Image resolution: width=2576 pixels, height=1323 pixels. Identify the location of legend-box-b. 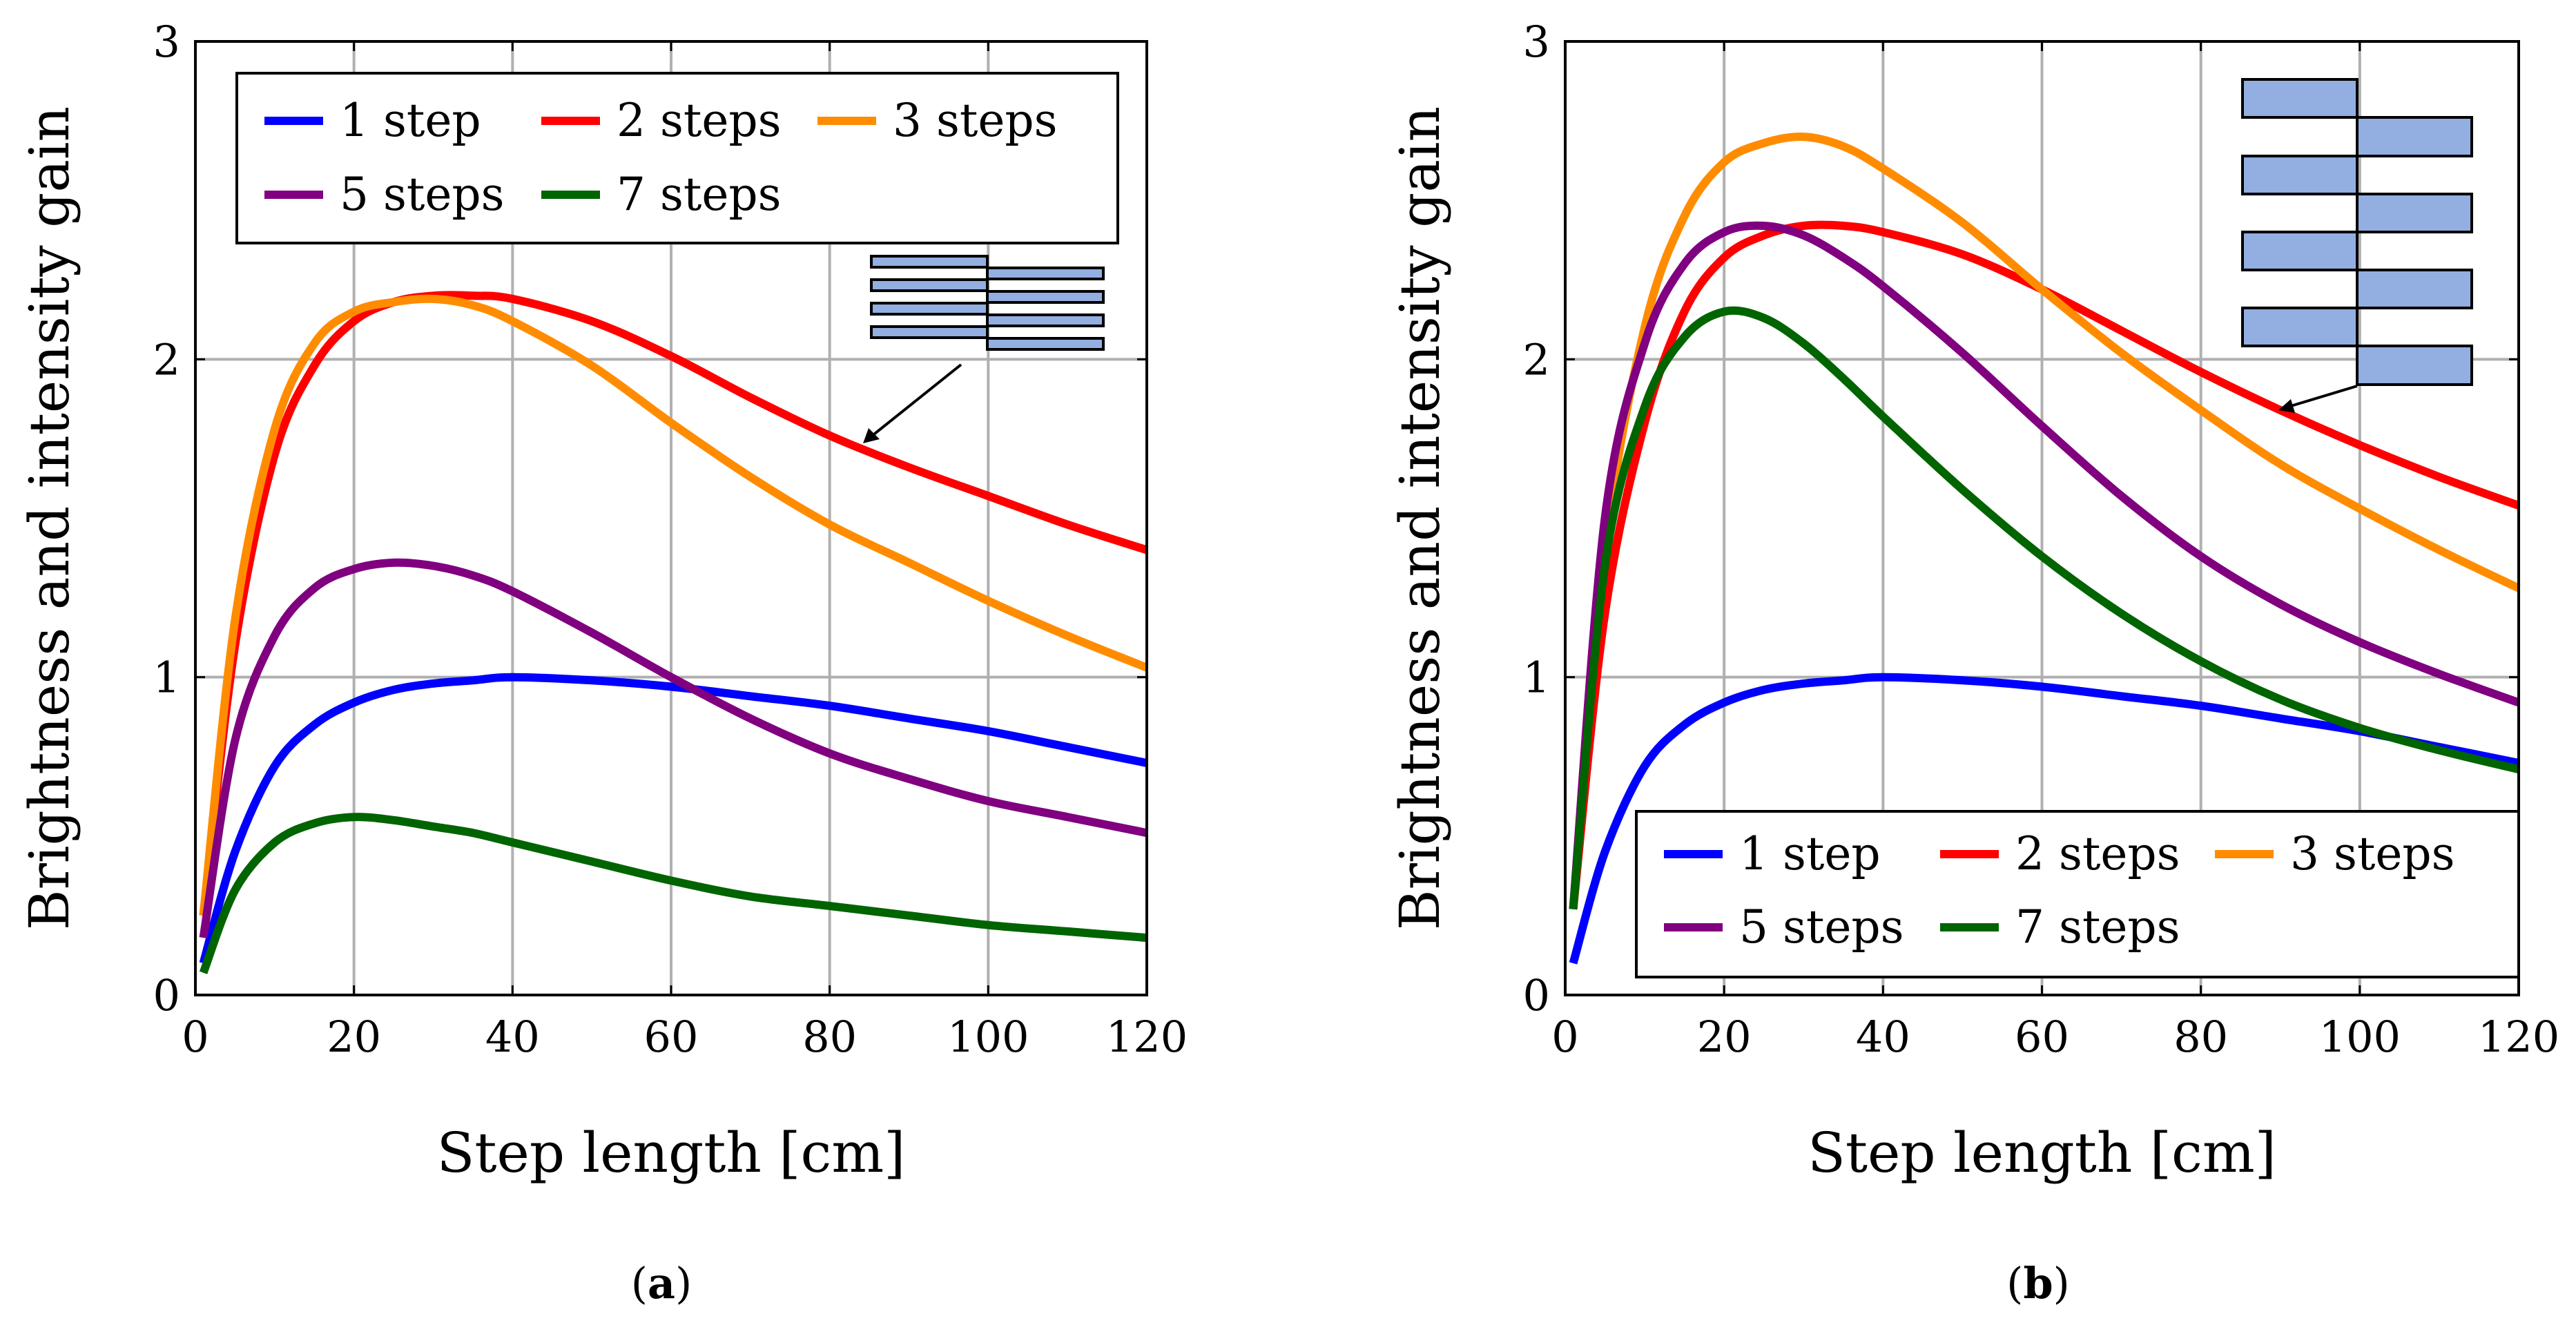
(2077, 894).